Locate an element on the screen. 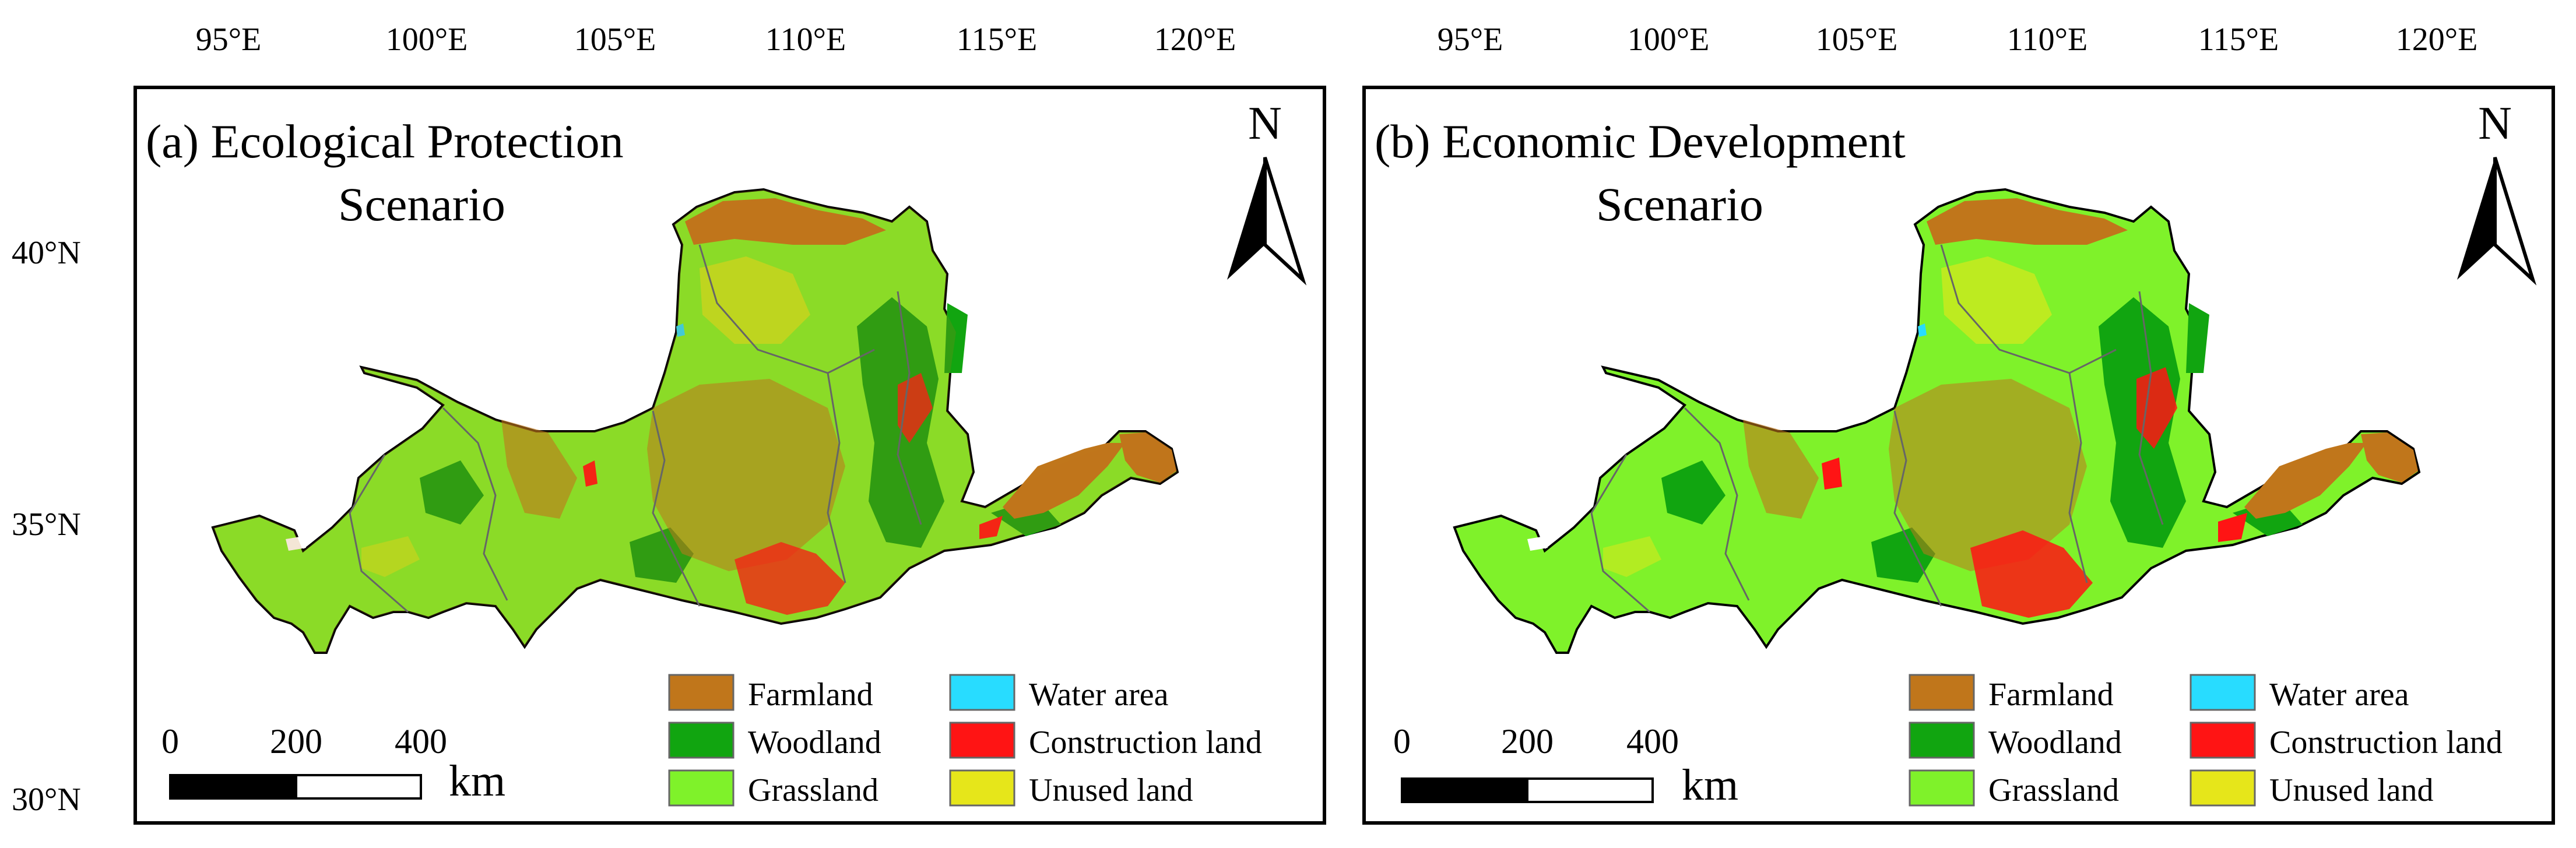 The width and height of the screenshot is (2576, 848). lat-tick-label: 40°N is located at coordinates (46, 253).